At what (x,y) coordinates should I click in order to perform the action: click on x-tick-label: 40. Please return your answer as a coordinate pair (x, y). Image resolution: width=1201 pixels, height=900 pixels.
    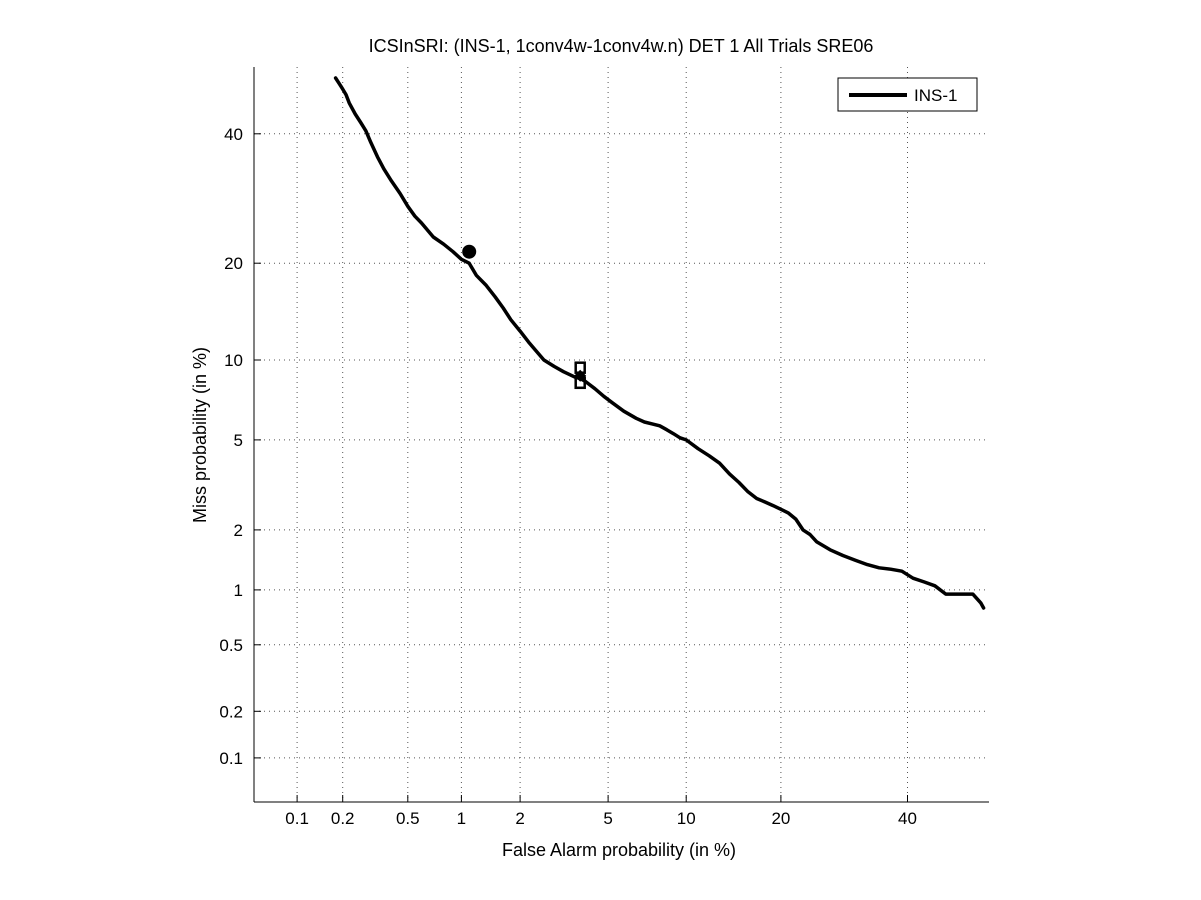
    Looking at the image, I should click on (907, 818).